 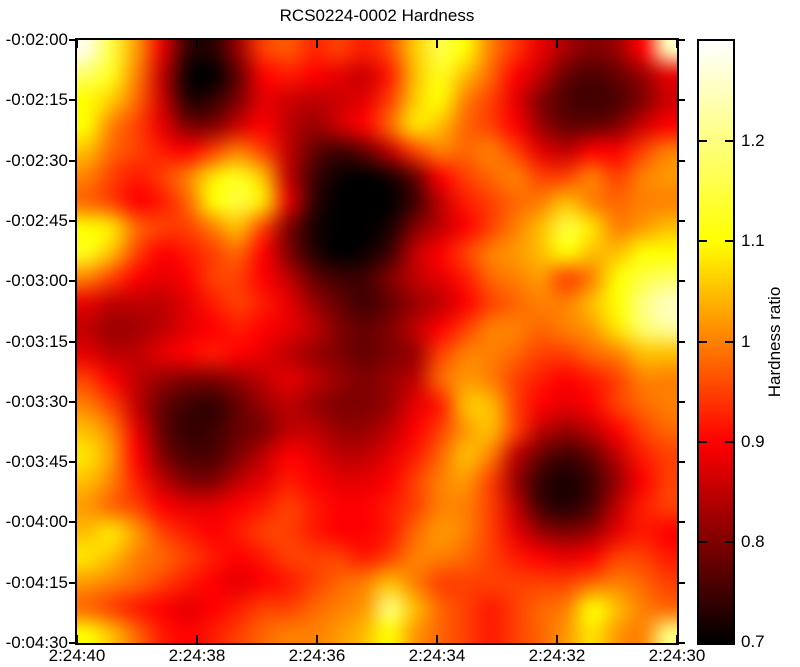 What do you see at coordinates (677, 655) in the screenshot?
I see `x-tick-label: 2:24:30` at bounding box center [677, 655].